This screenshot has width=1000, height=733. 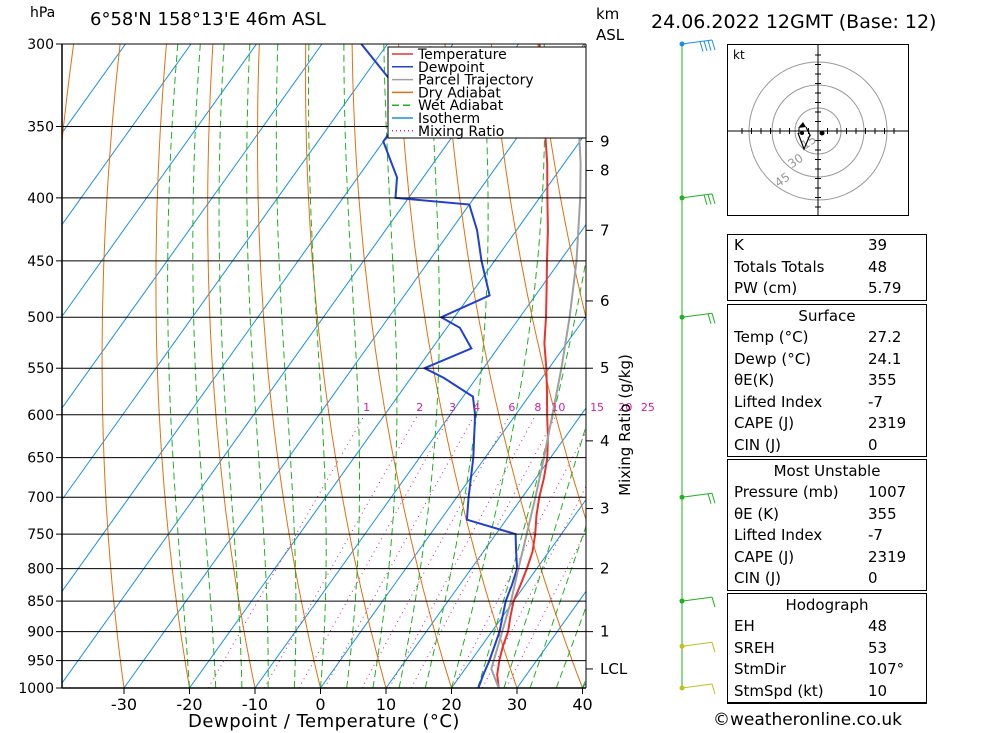 I want to click on series-temperature-line, so click(x=522, y=366).